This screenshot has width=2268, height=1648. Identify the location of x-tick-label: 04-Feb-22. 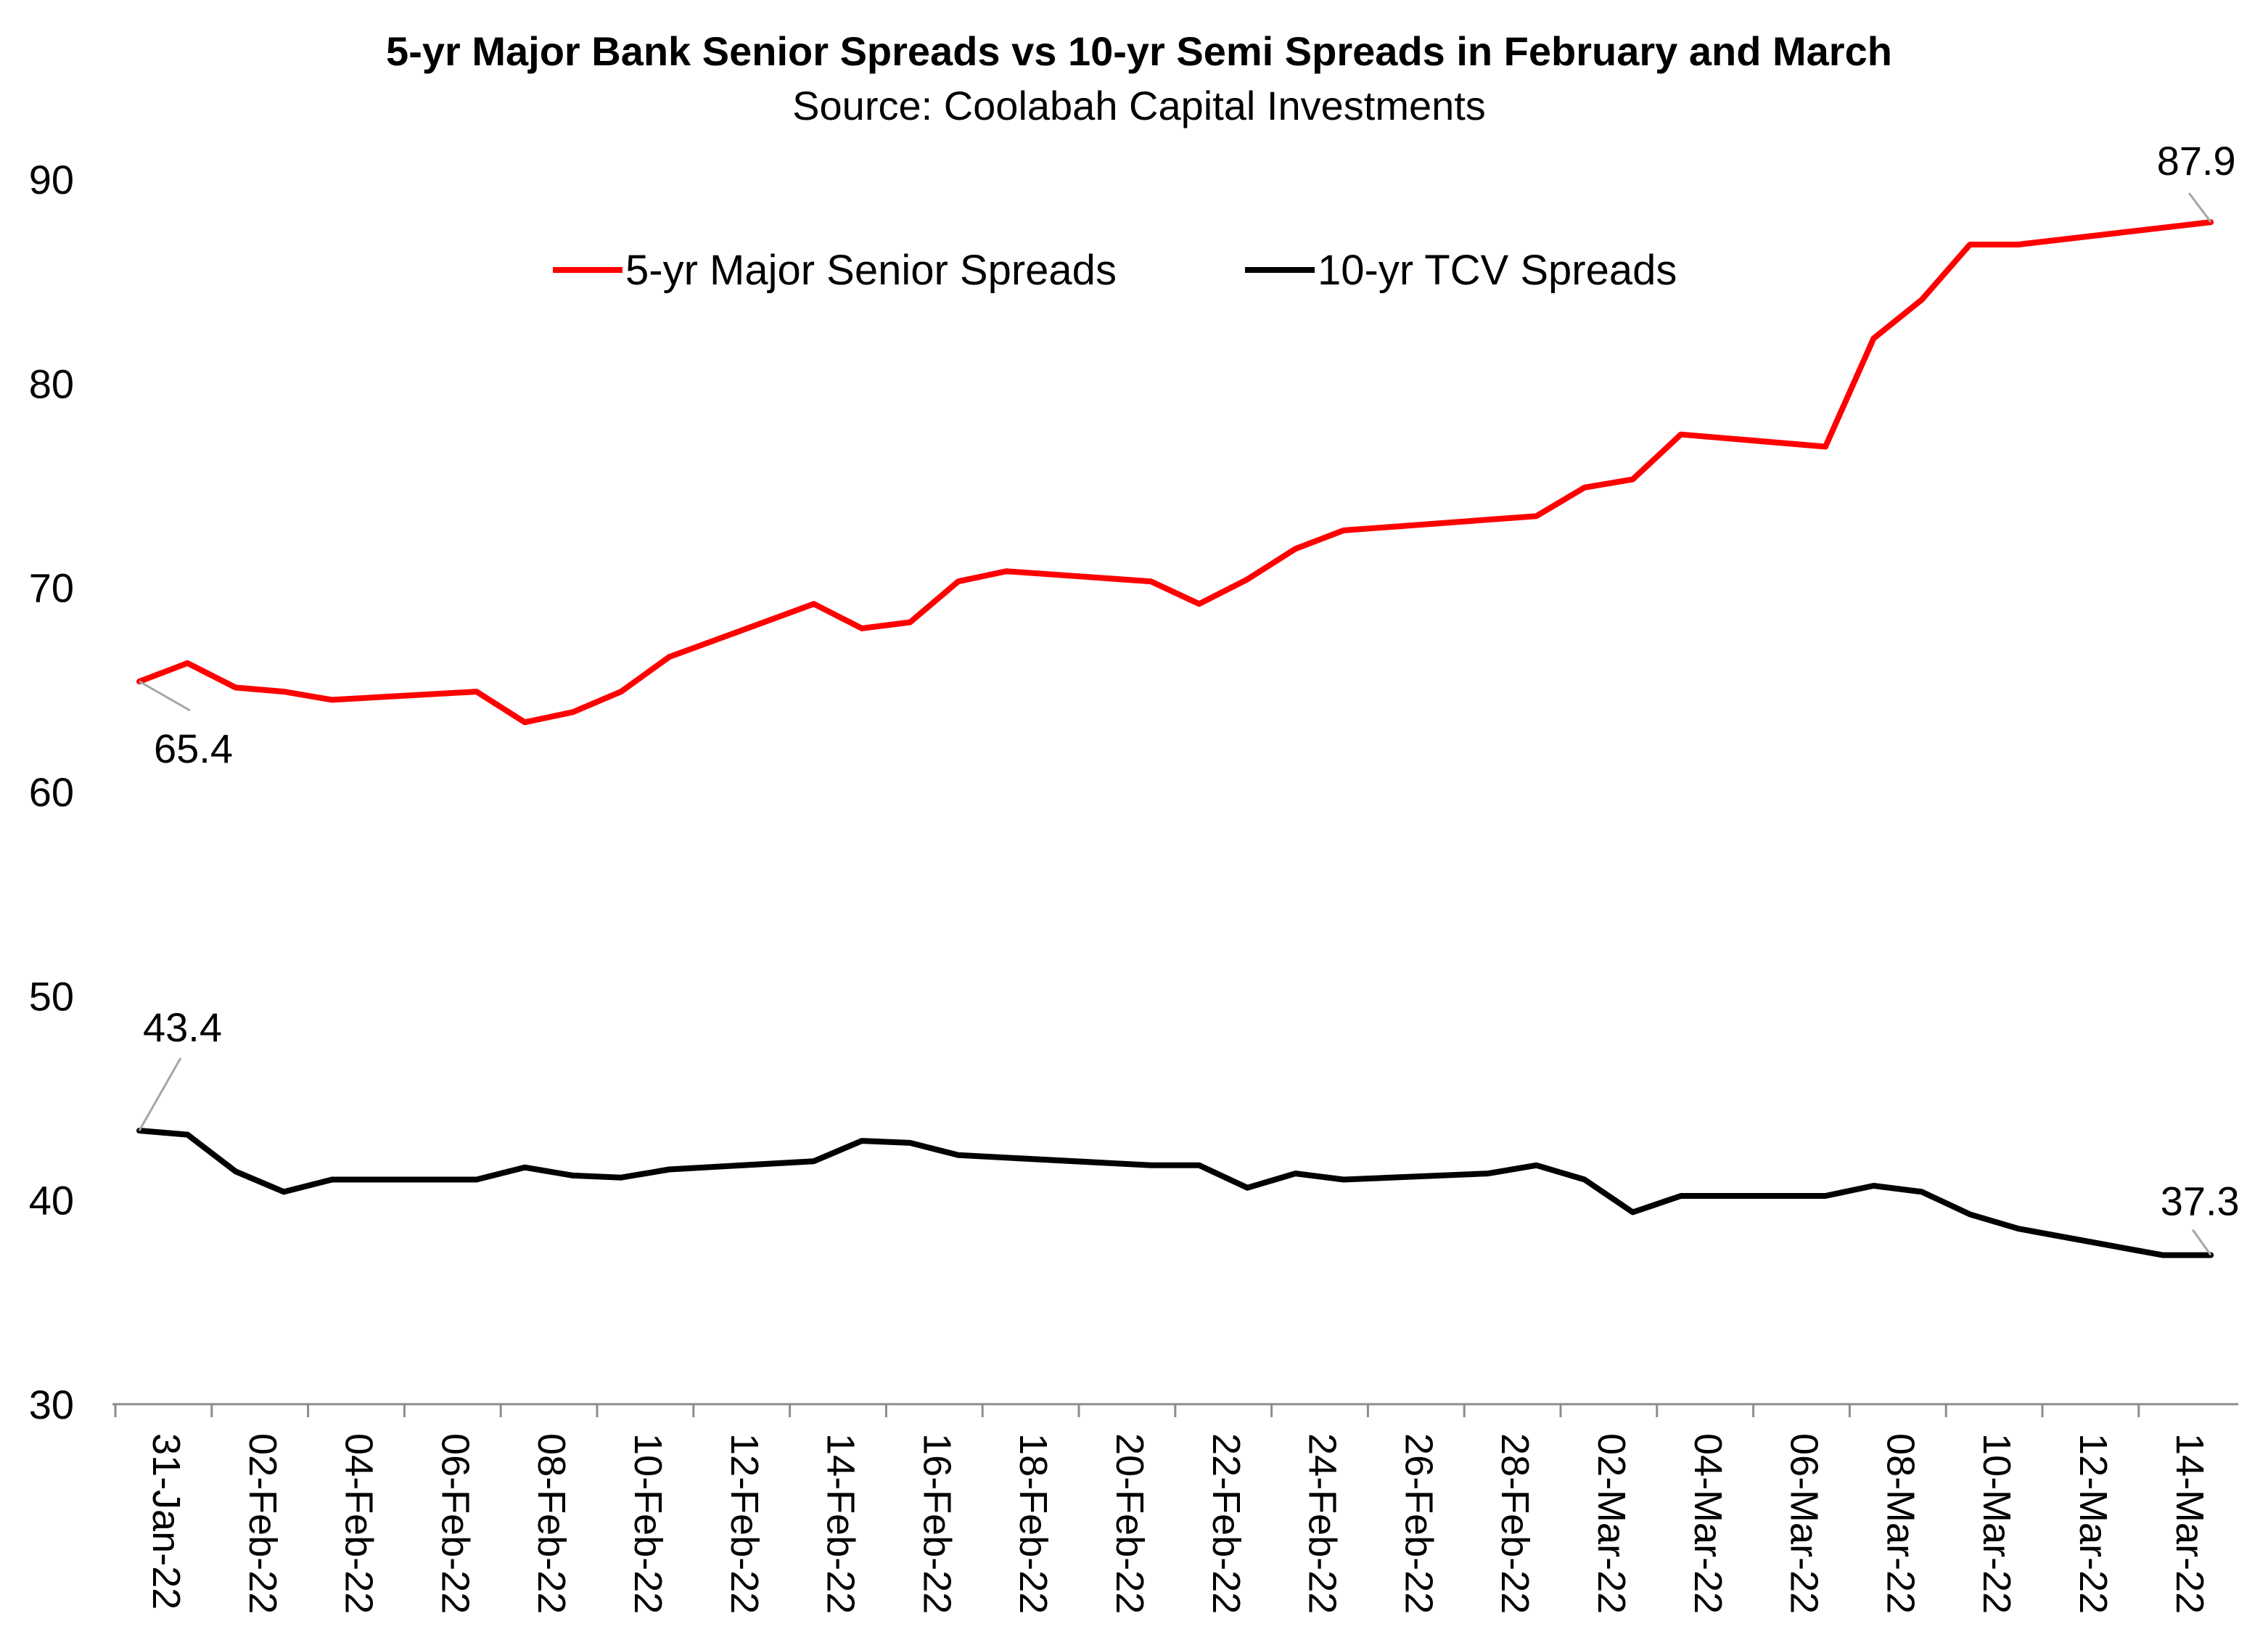
(359, 1523).